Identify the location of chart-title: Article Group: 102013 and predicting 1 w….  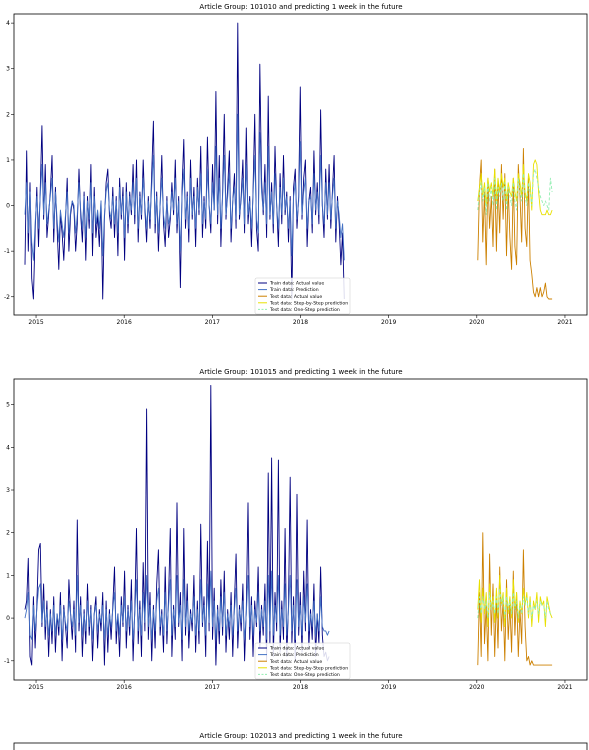
(300, 736).